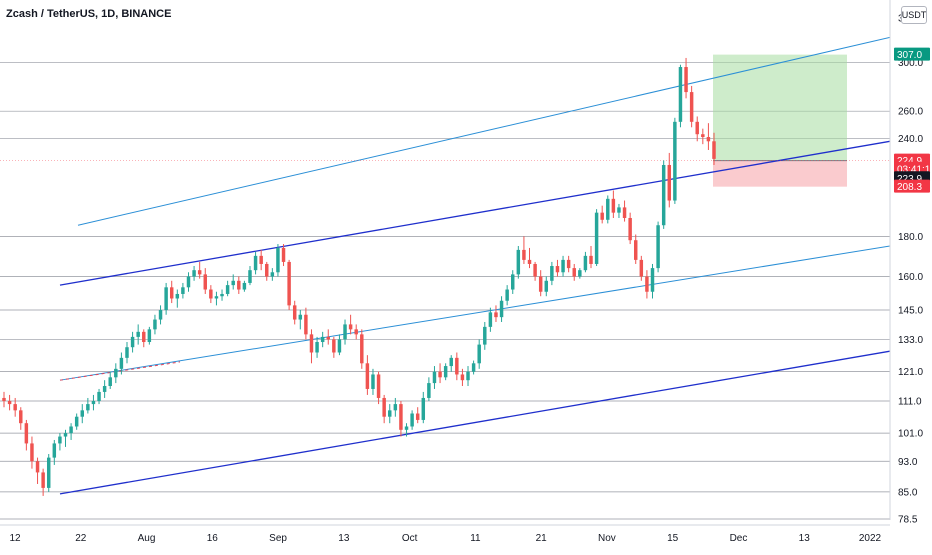  What do you see at coordinates (445, 534) in the screenshot?
I see `x-axis: 12 22 Aug 16 Sep 13 Oct 11 21 Nov 15 Dec 13 2022` at bounding box center [445, 534].